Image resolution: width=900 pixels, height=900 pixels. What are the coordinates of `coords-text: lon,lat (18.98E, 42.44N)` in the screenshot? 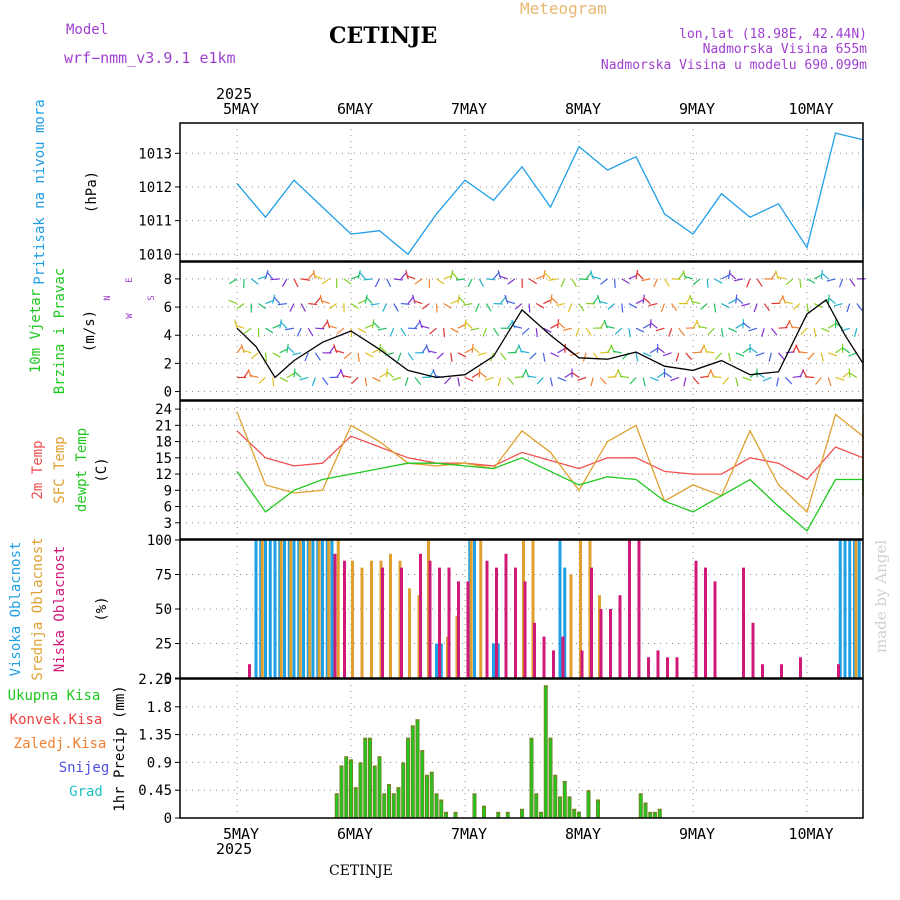 It's located at (773, 34).